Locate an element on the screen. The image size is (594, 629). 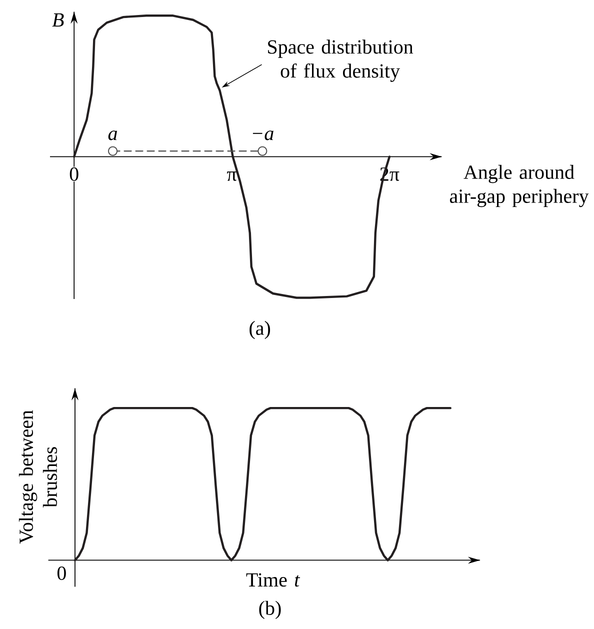
annotation: −a is located at coordinates (263, 135).